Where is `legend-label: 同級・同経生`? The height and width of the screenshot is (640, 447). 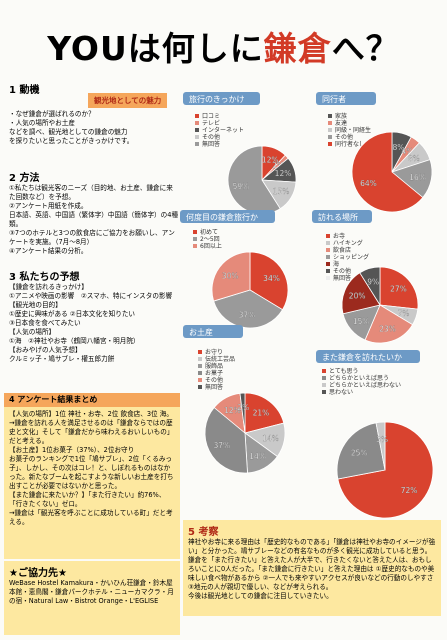
legend-label: 同級・同経生 is located at coordinates (353, 130).